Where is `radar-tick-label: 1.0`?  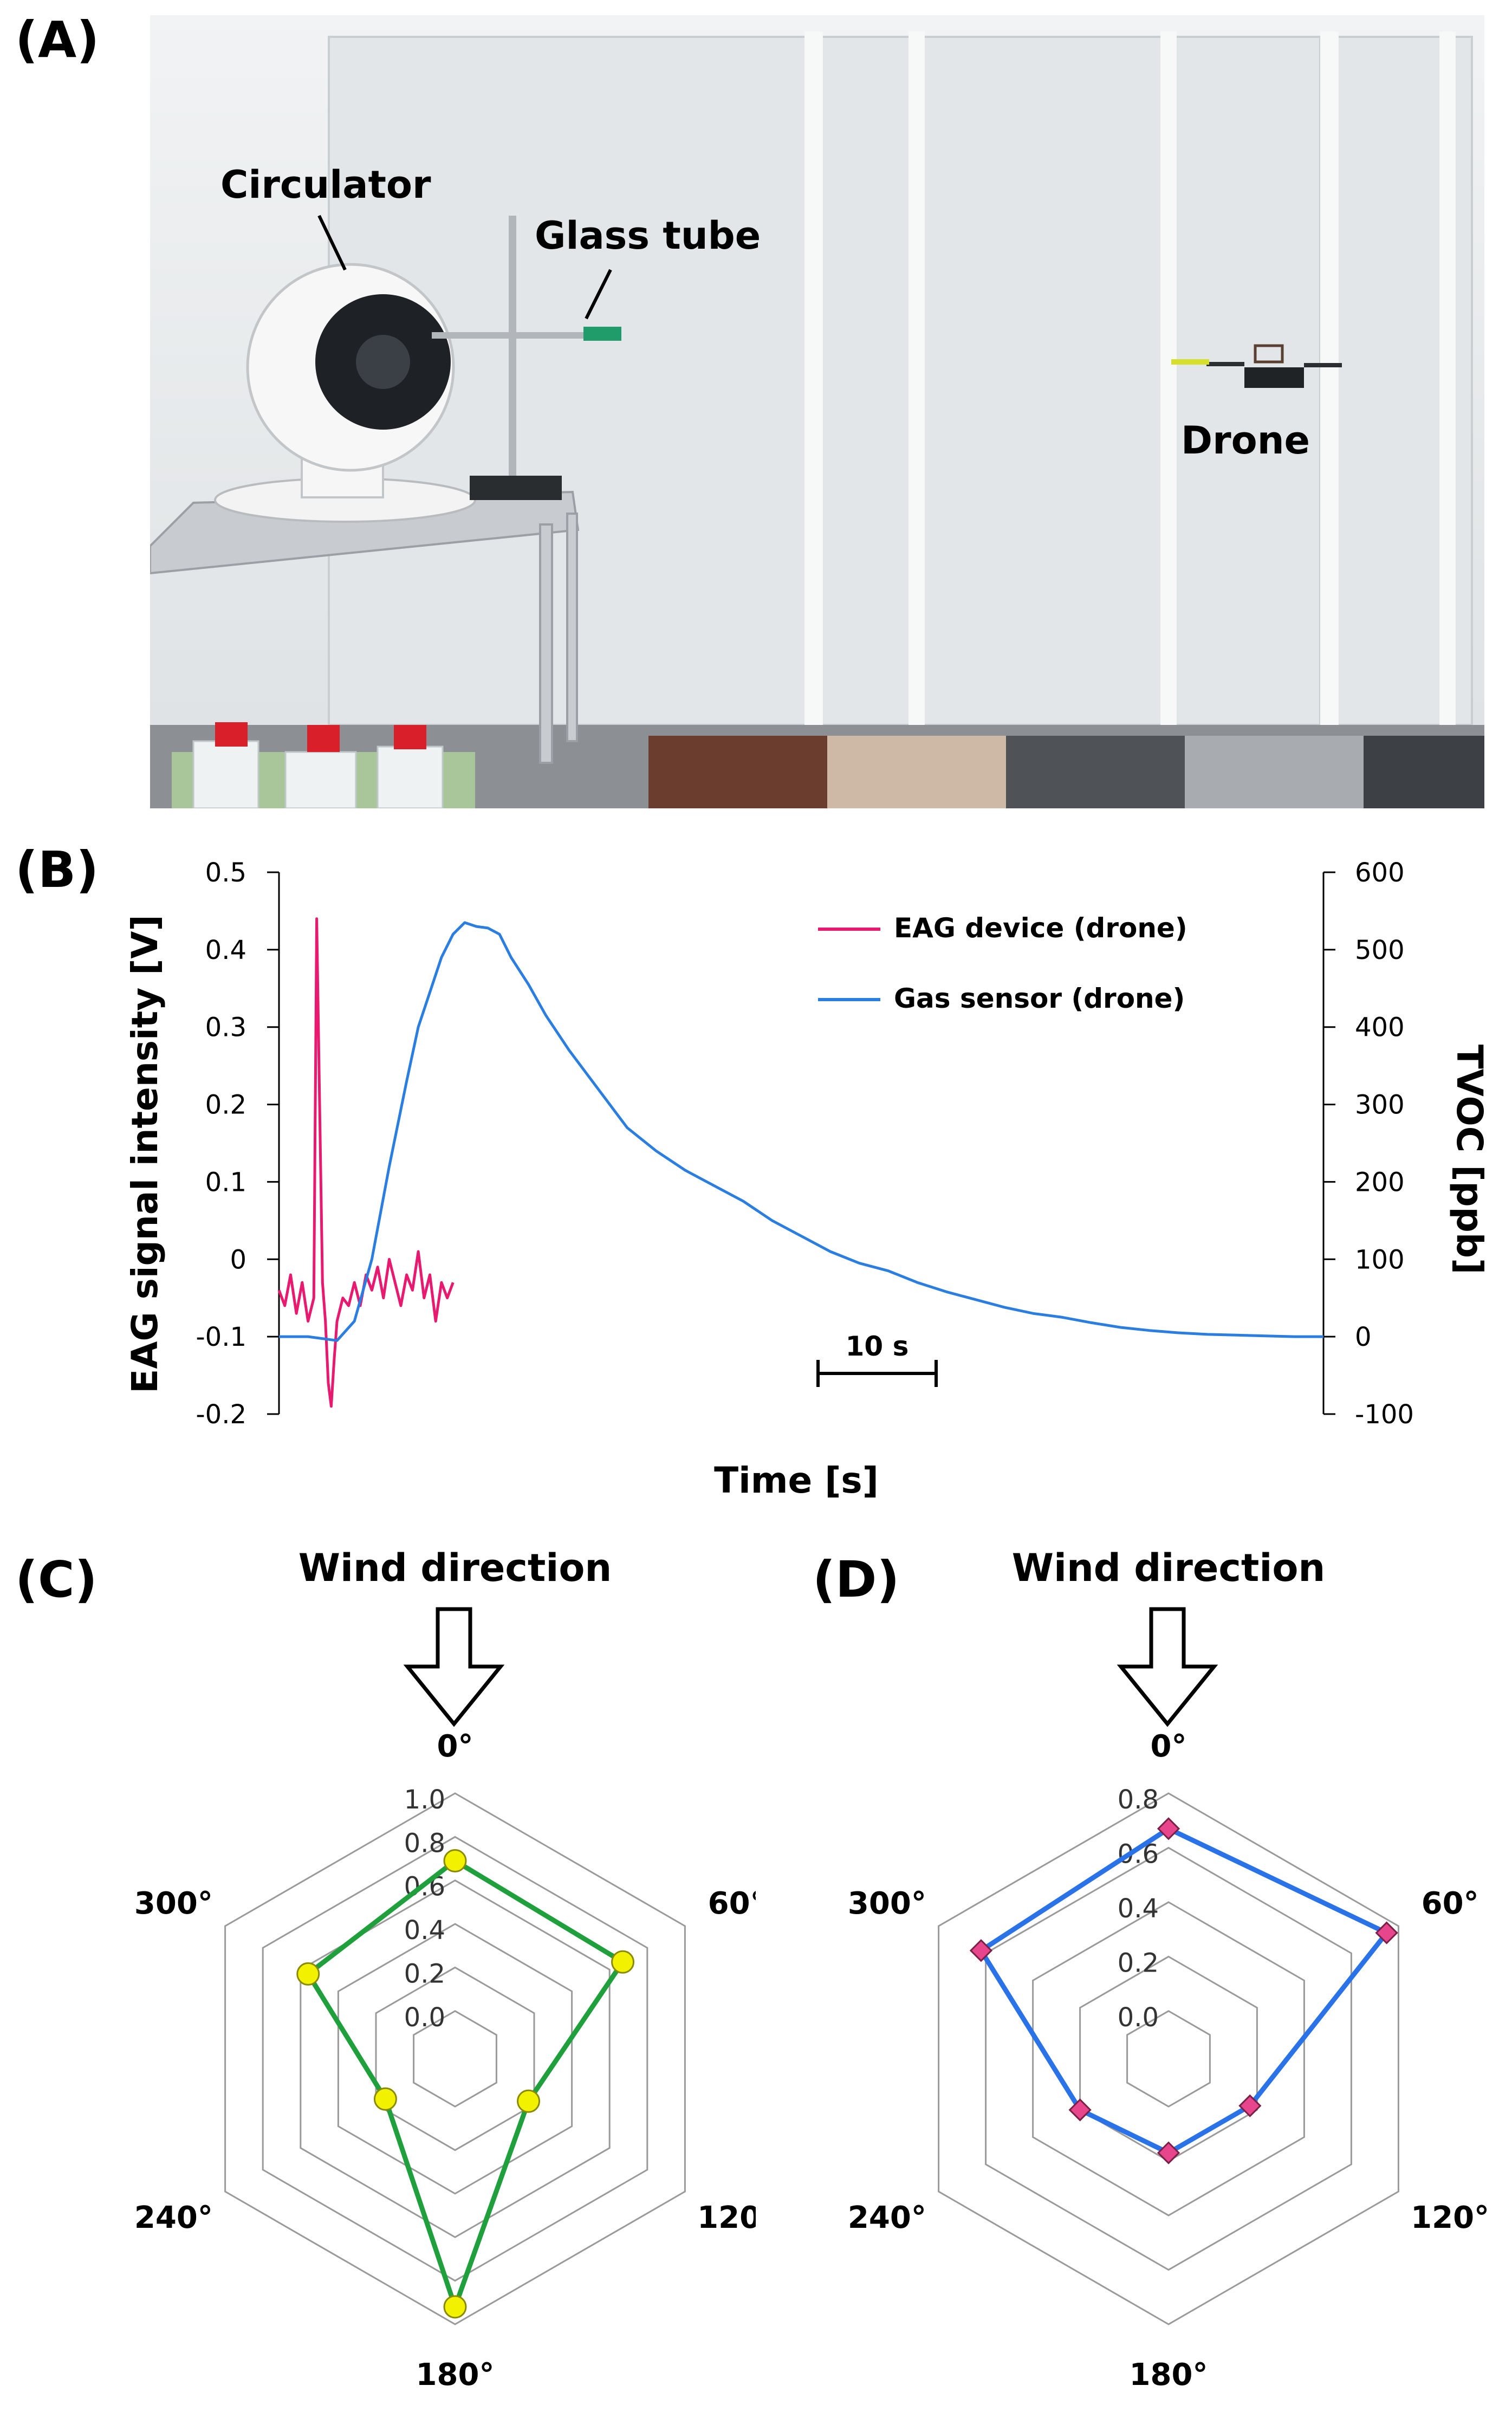 radar-tick-label: 1.0 is located at coordinates (424, 1800).